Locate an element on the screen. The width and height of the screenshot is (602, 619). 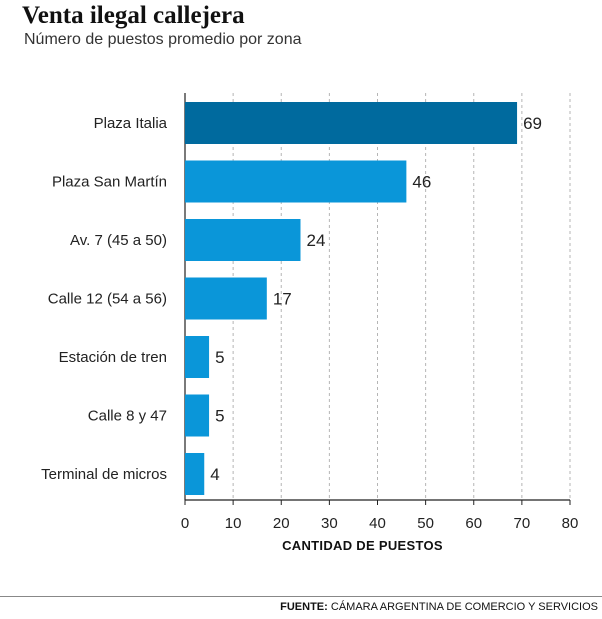
value-label-6: 4 is located at coordinates (214, 474).